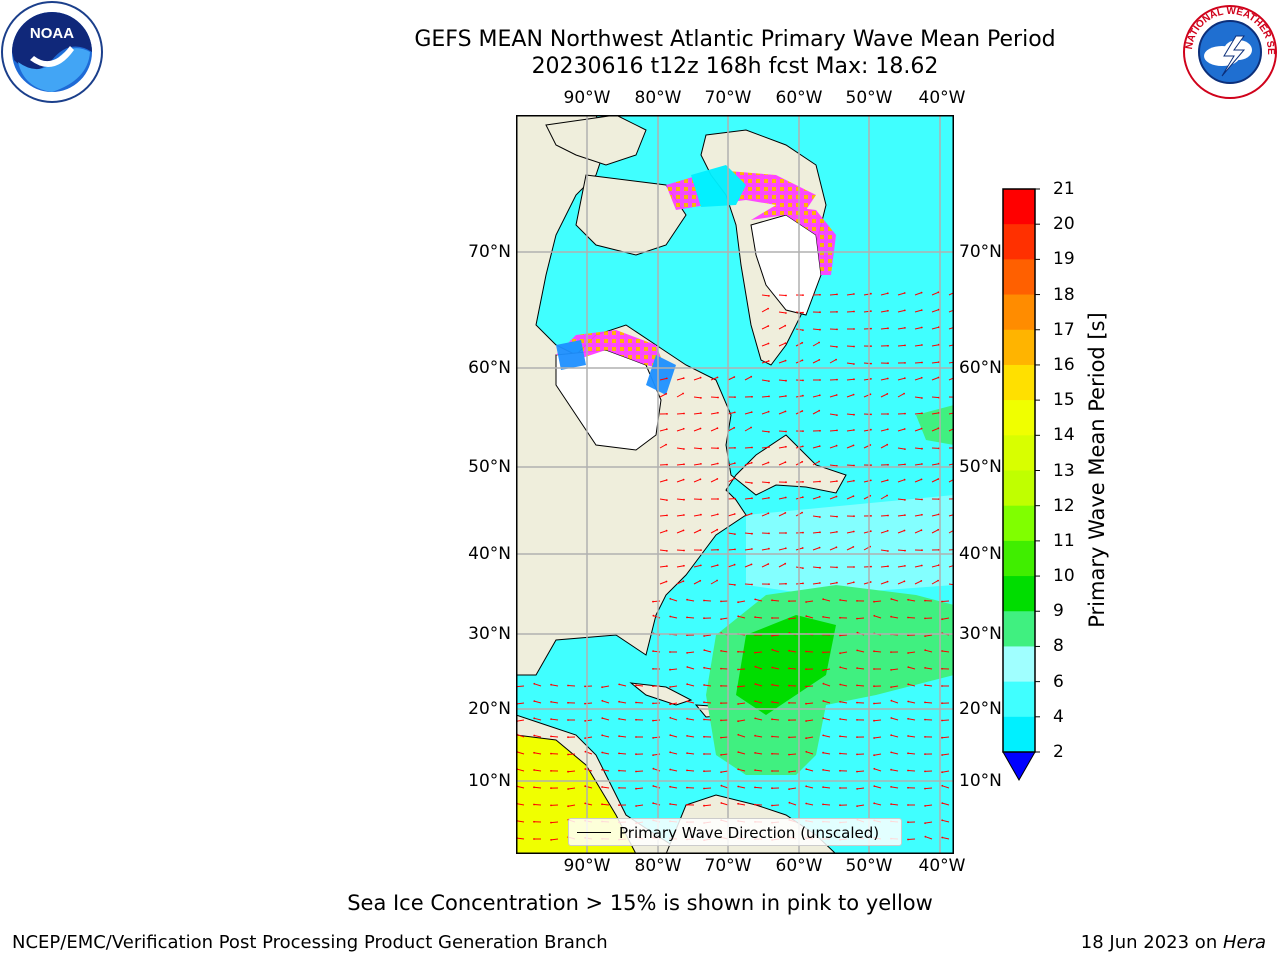 The height and width of the screenshot is (960, 1280). I want to click on colorbar-segment, so click(1019, 594).